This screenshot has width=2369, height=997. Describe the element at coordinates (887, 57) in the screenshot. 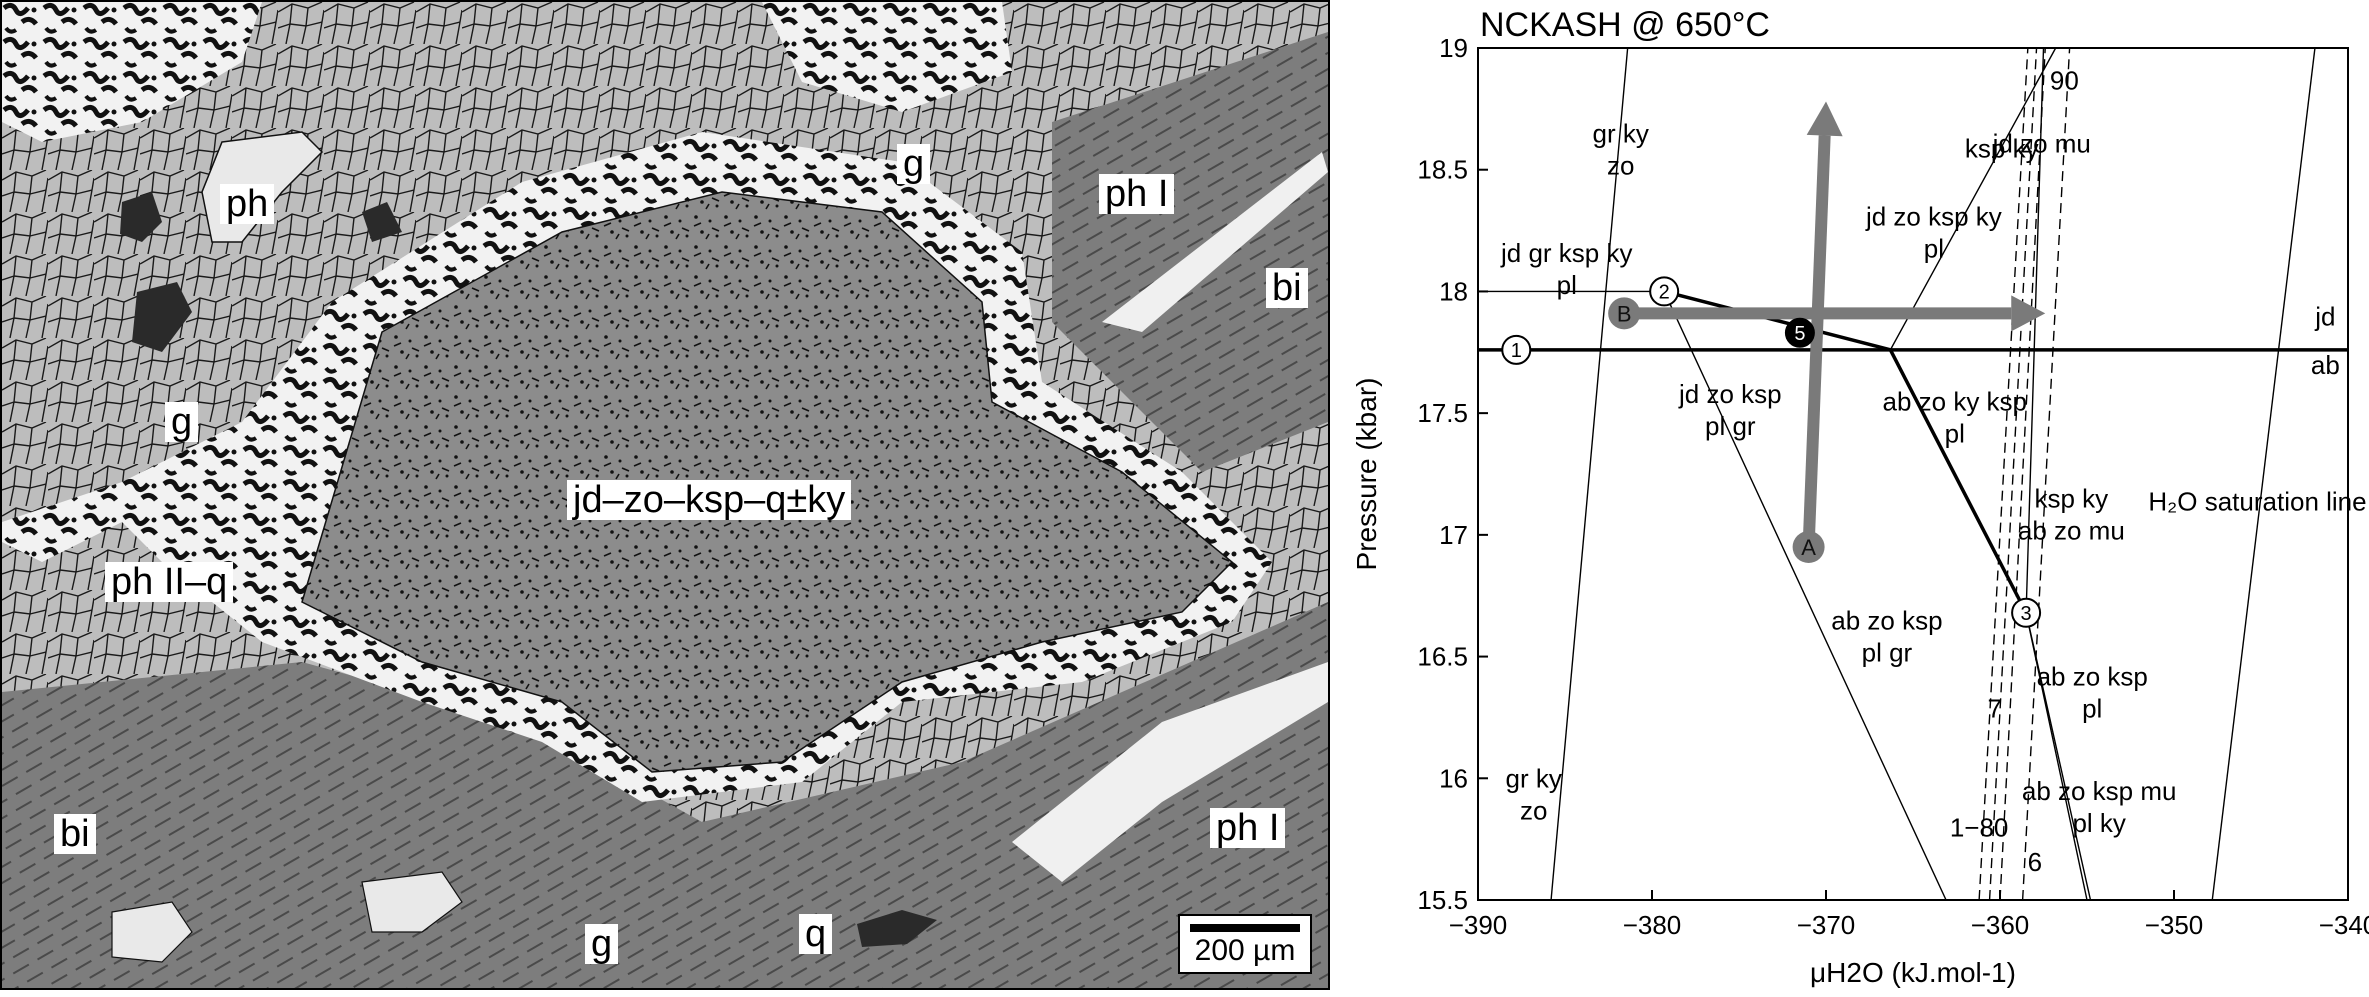

I see `symplectite-top-right` at that location.